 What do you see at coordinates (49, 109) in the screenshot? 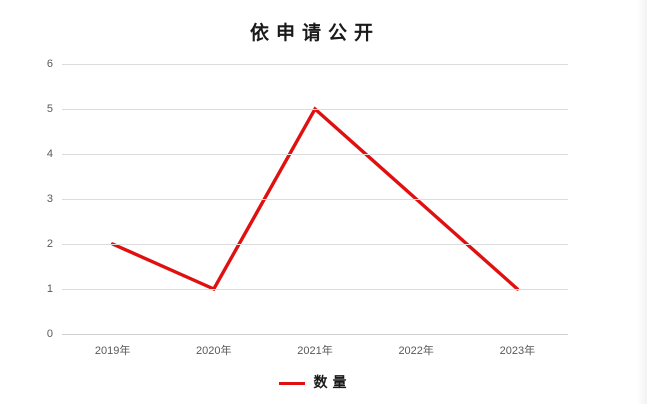
I see `y-tick-label: 5` at bounding box center [49, 109].